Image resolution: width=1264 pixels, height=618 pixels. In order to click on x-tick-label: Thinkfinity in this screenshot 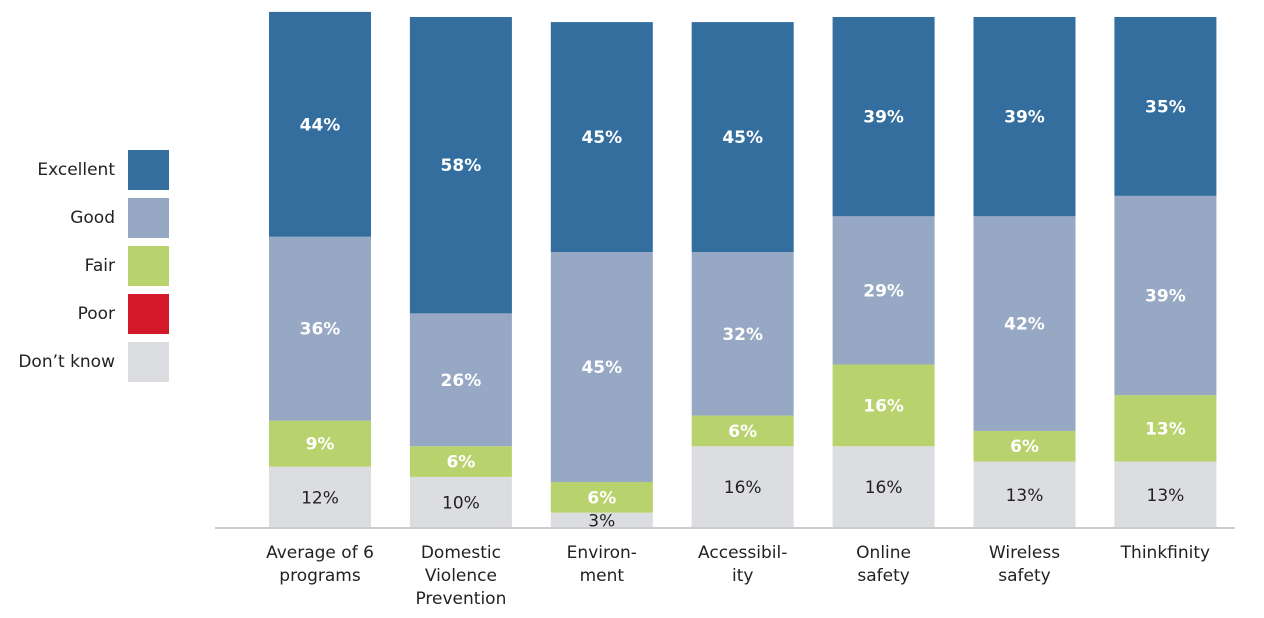, I will do `click(1165, 553)`.